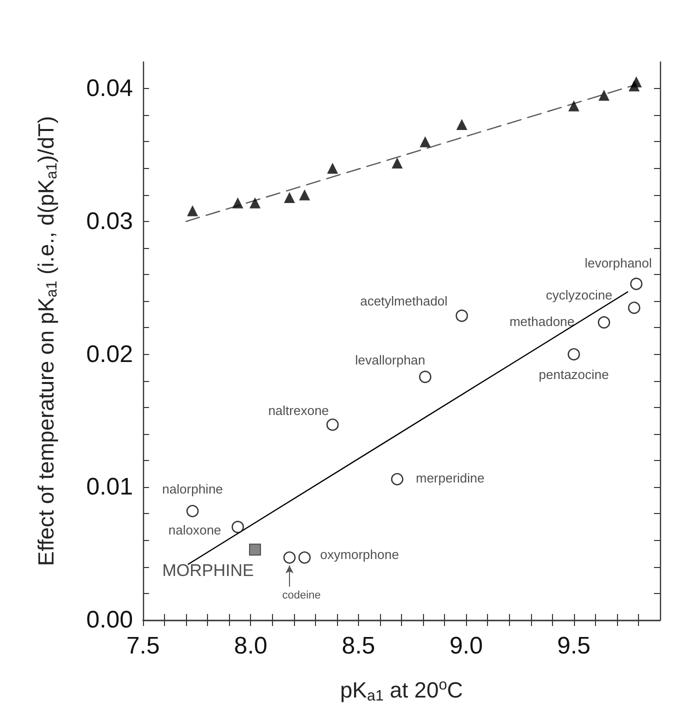  I want to click on annotation: nalorphine, so click(192, 489).